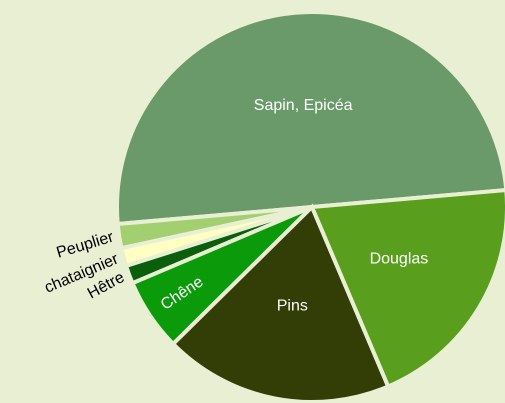 This screenshot has height=403, width=505. Describe the element at coordinates (303, 105) in the screenshot. I see `slice-label: Sapin, Epicéa` at that location.